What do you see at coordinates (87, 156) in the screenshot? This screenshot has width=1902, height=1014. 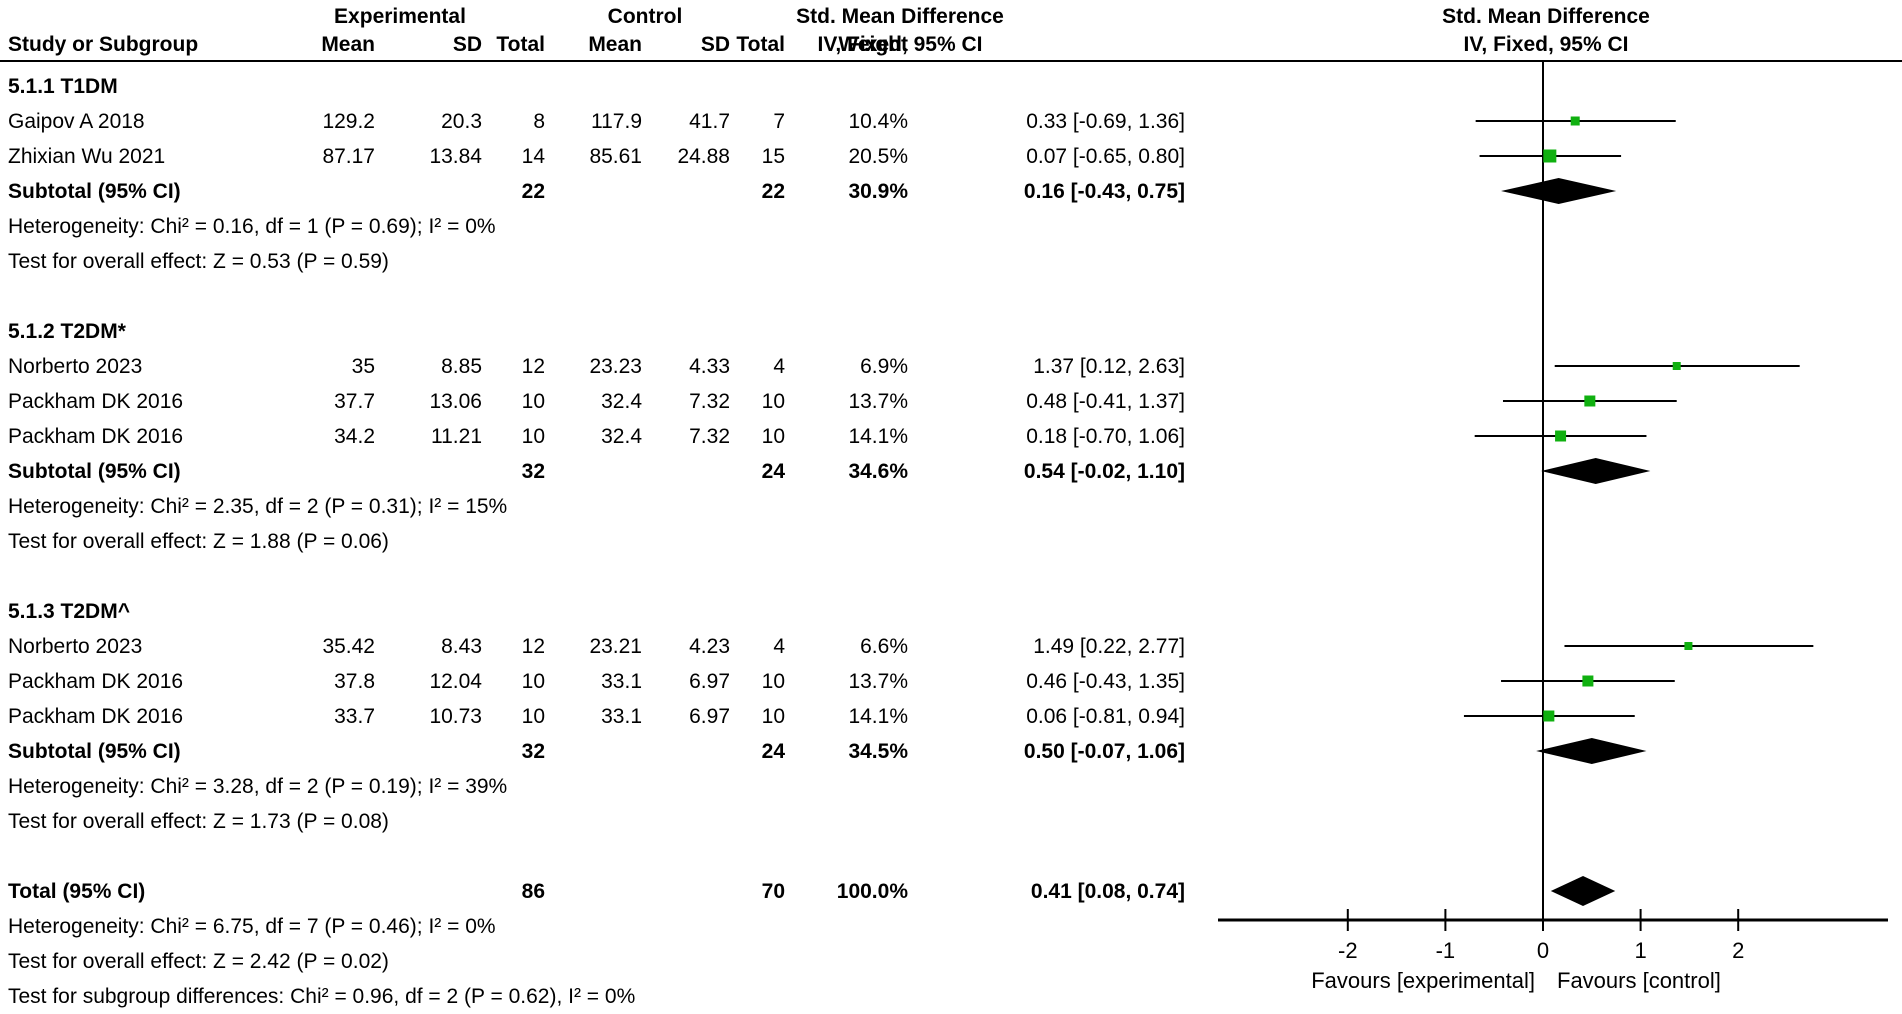 I see `study-name: Zhixian Wu 2021` at bounding box center [87, 156].